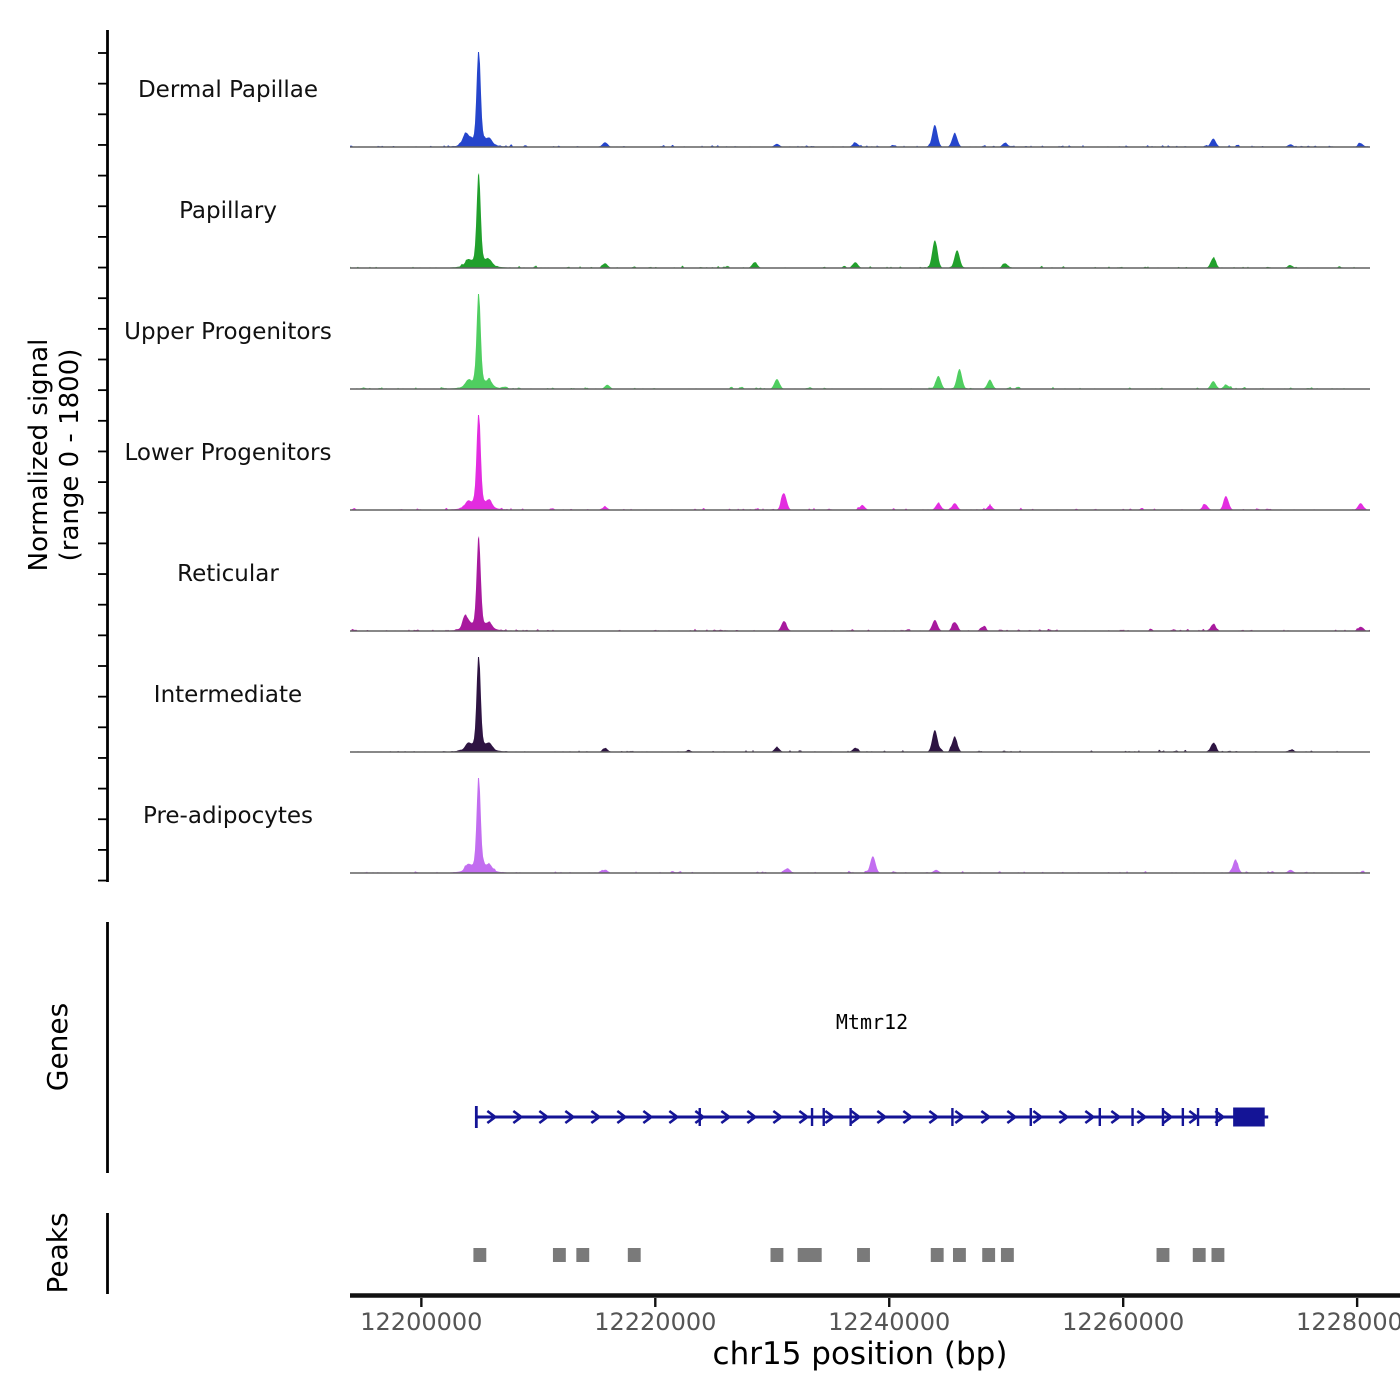  What do you see at coordinates (889, 1322) in the screenshot?
I see `x-tick-label-12240000: 12240000` at bounding box center [889, 1322].